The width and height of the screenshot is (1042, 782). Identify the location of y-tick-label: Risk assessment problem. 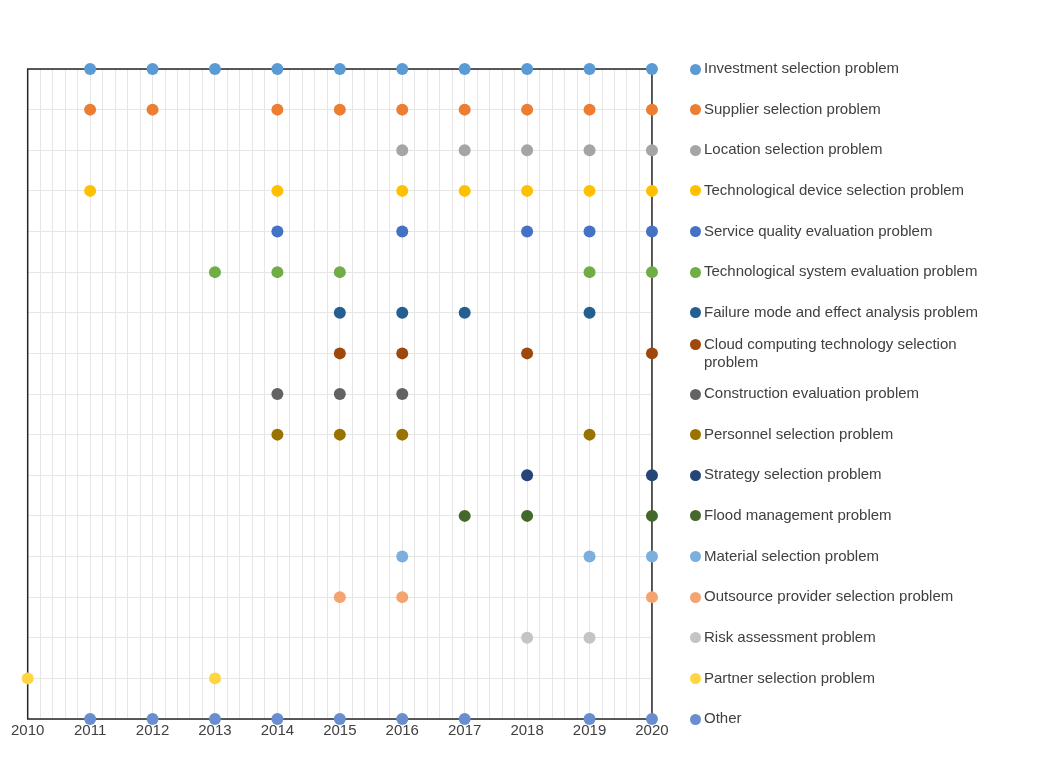
(789, 636).